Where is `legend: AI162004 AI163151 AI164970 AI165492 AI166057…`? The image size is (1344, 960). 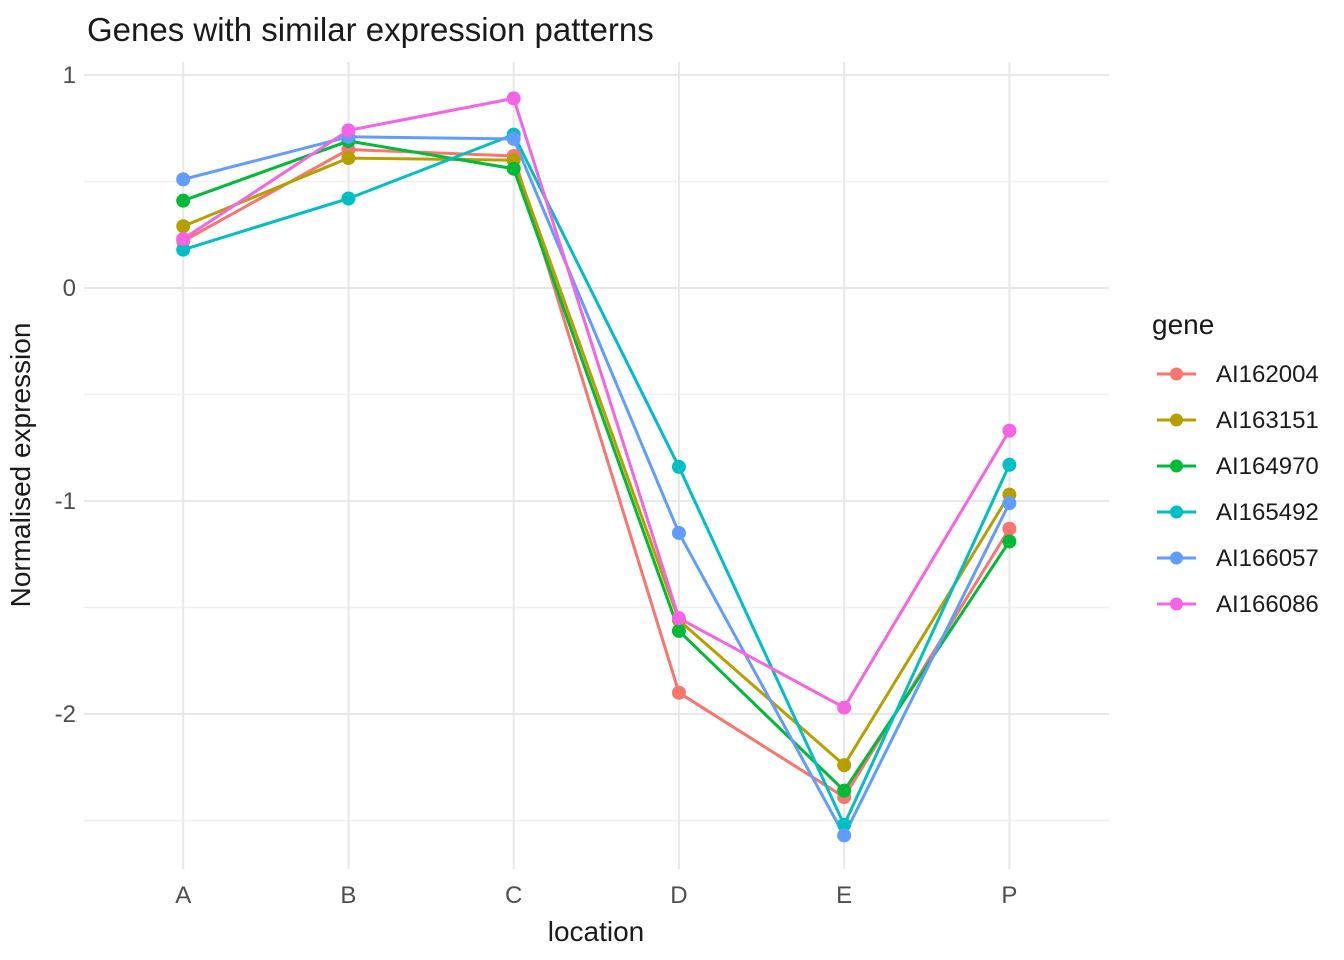 legend: AI162004 AI163151 AI164970 AI165492 AI166057… is located at coordinates (1238, 489).